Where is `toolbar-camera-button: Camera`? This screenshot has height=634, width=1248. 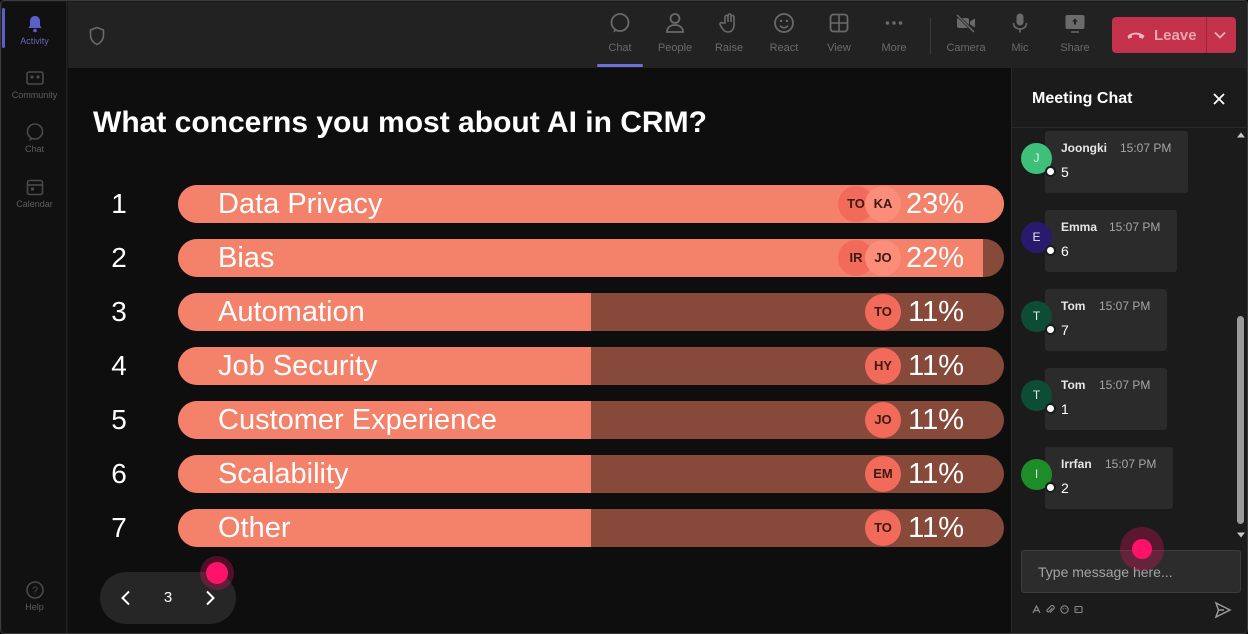
toolbar-camera-button: Camera is located at coordinates (966, 38).